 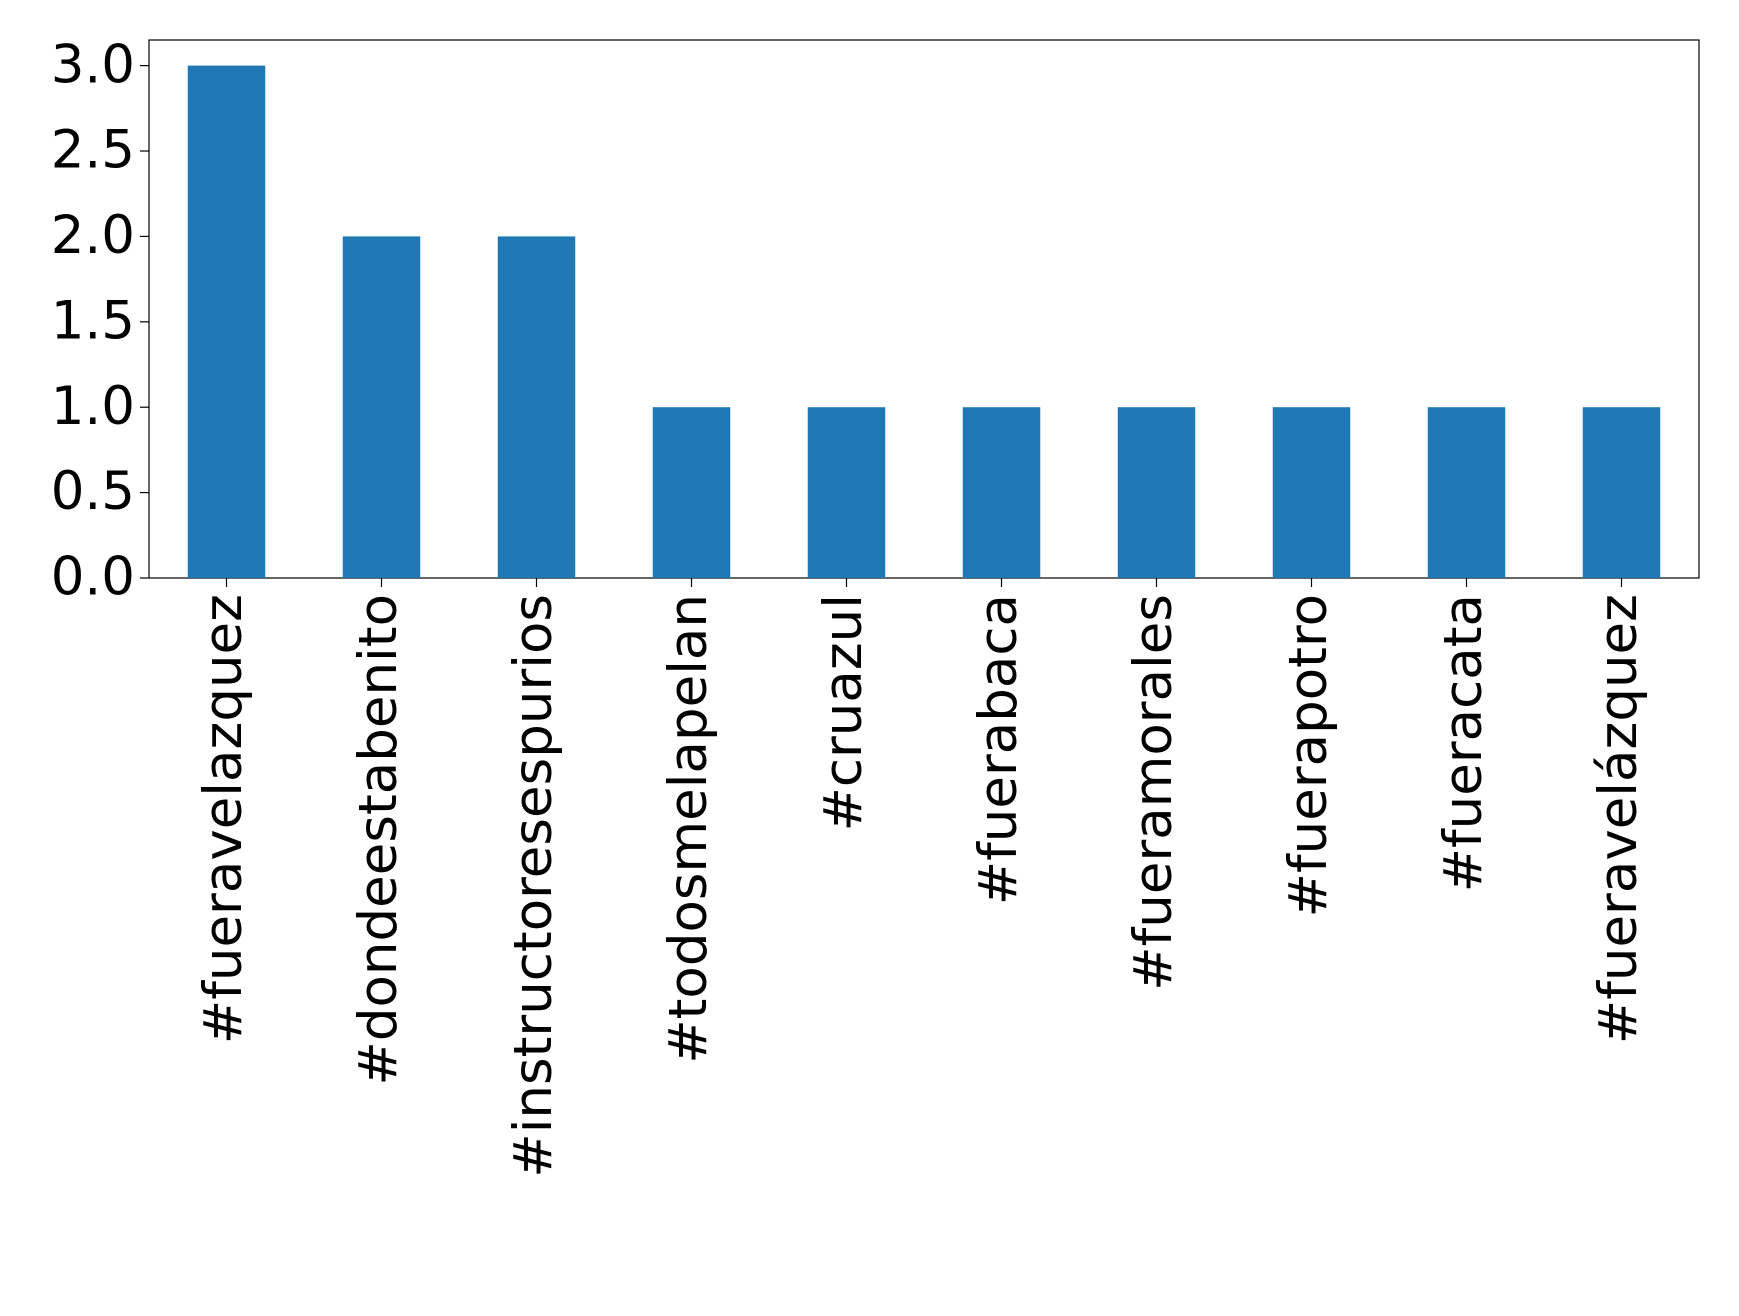 I want to click on x-tick-label: #fueravelazquez, so click(x=223, y=819).